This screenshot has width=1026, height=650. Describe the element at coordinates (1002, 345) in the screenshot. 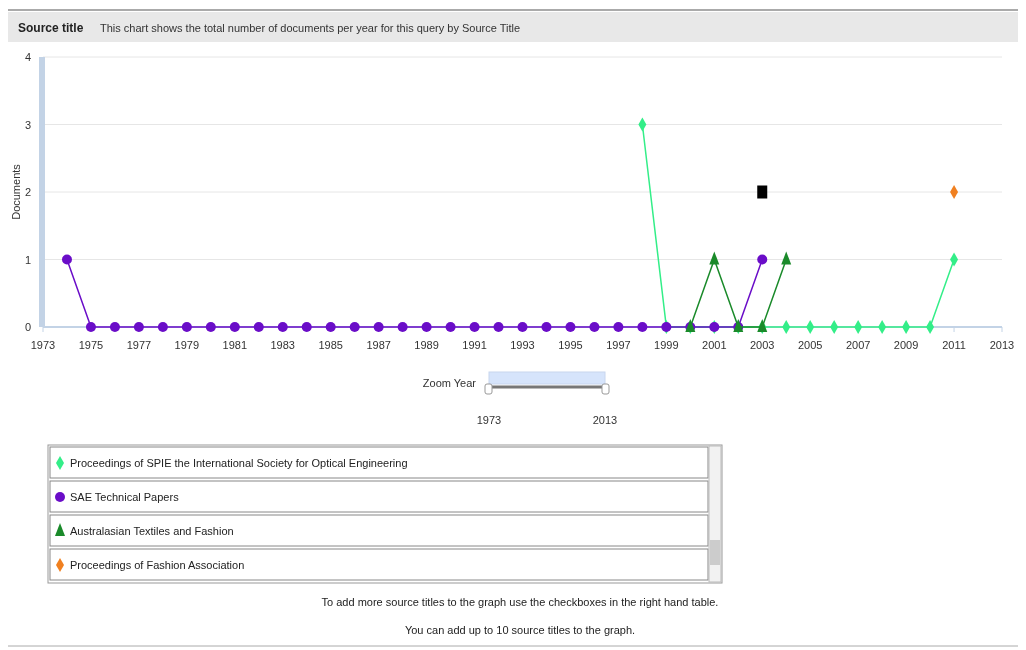

I see `x-tick-label: 2013` at that location.